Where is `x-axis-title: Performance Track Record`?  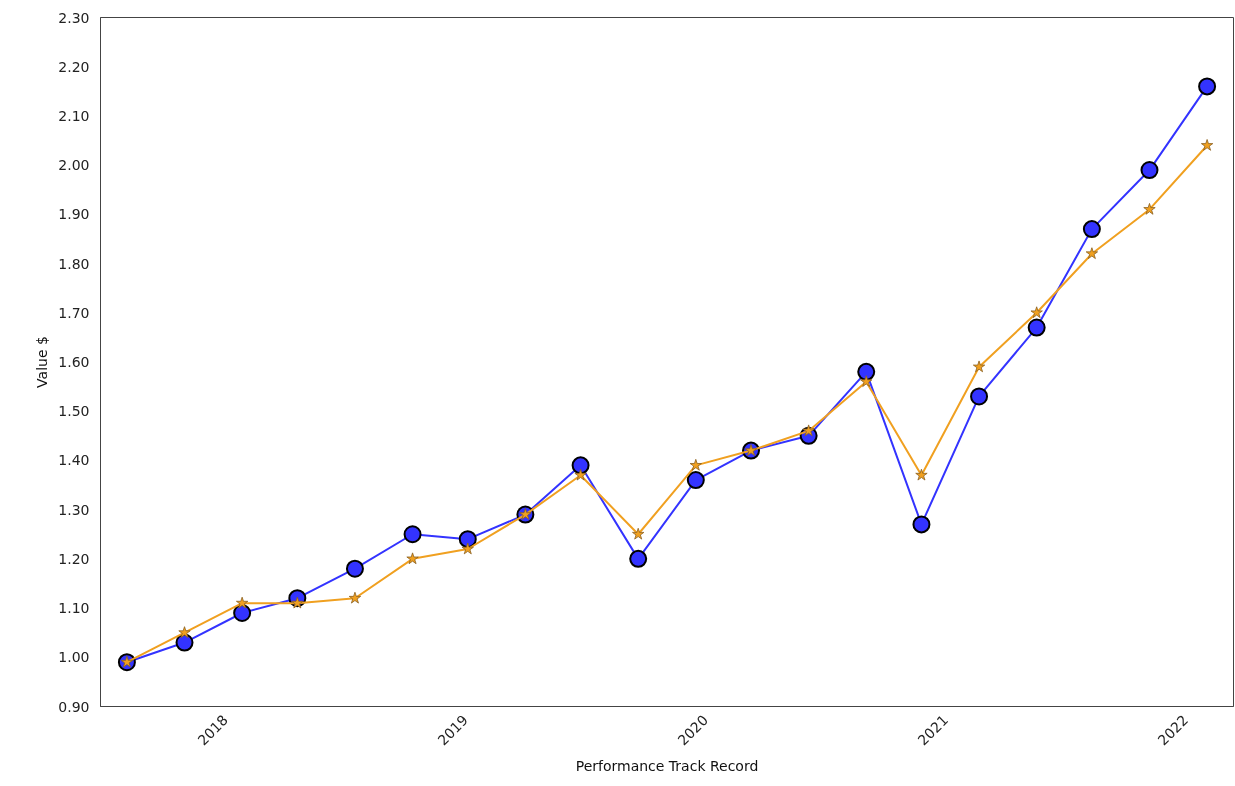 x-axis-title: Performance Track Record is located at coordinates (667, 765).